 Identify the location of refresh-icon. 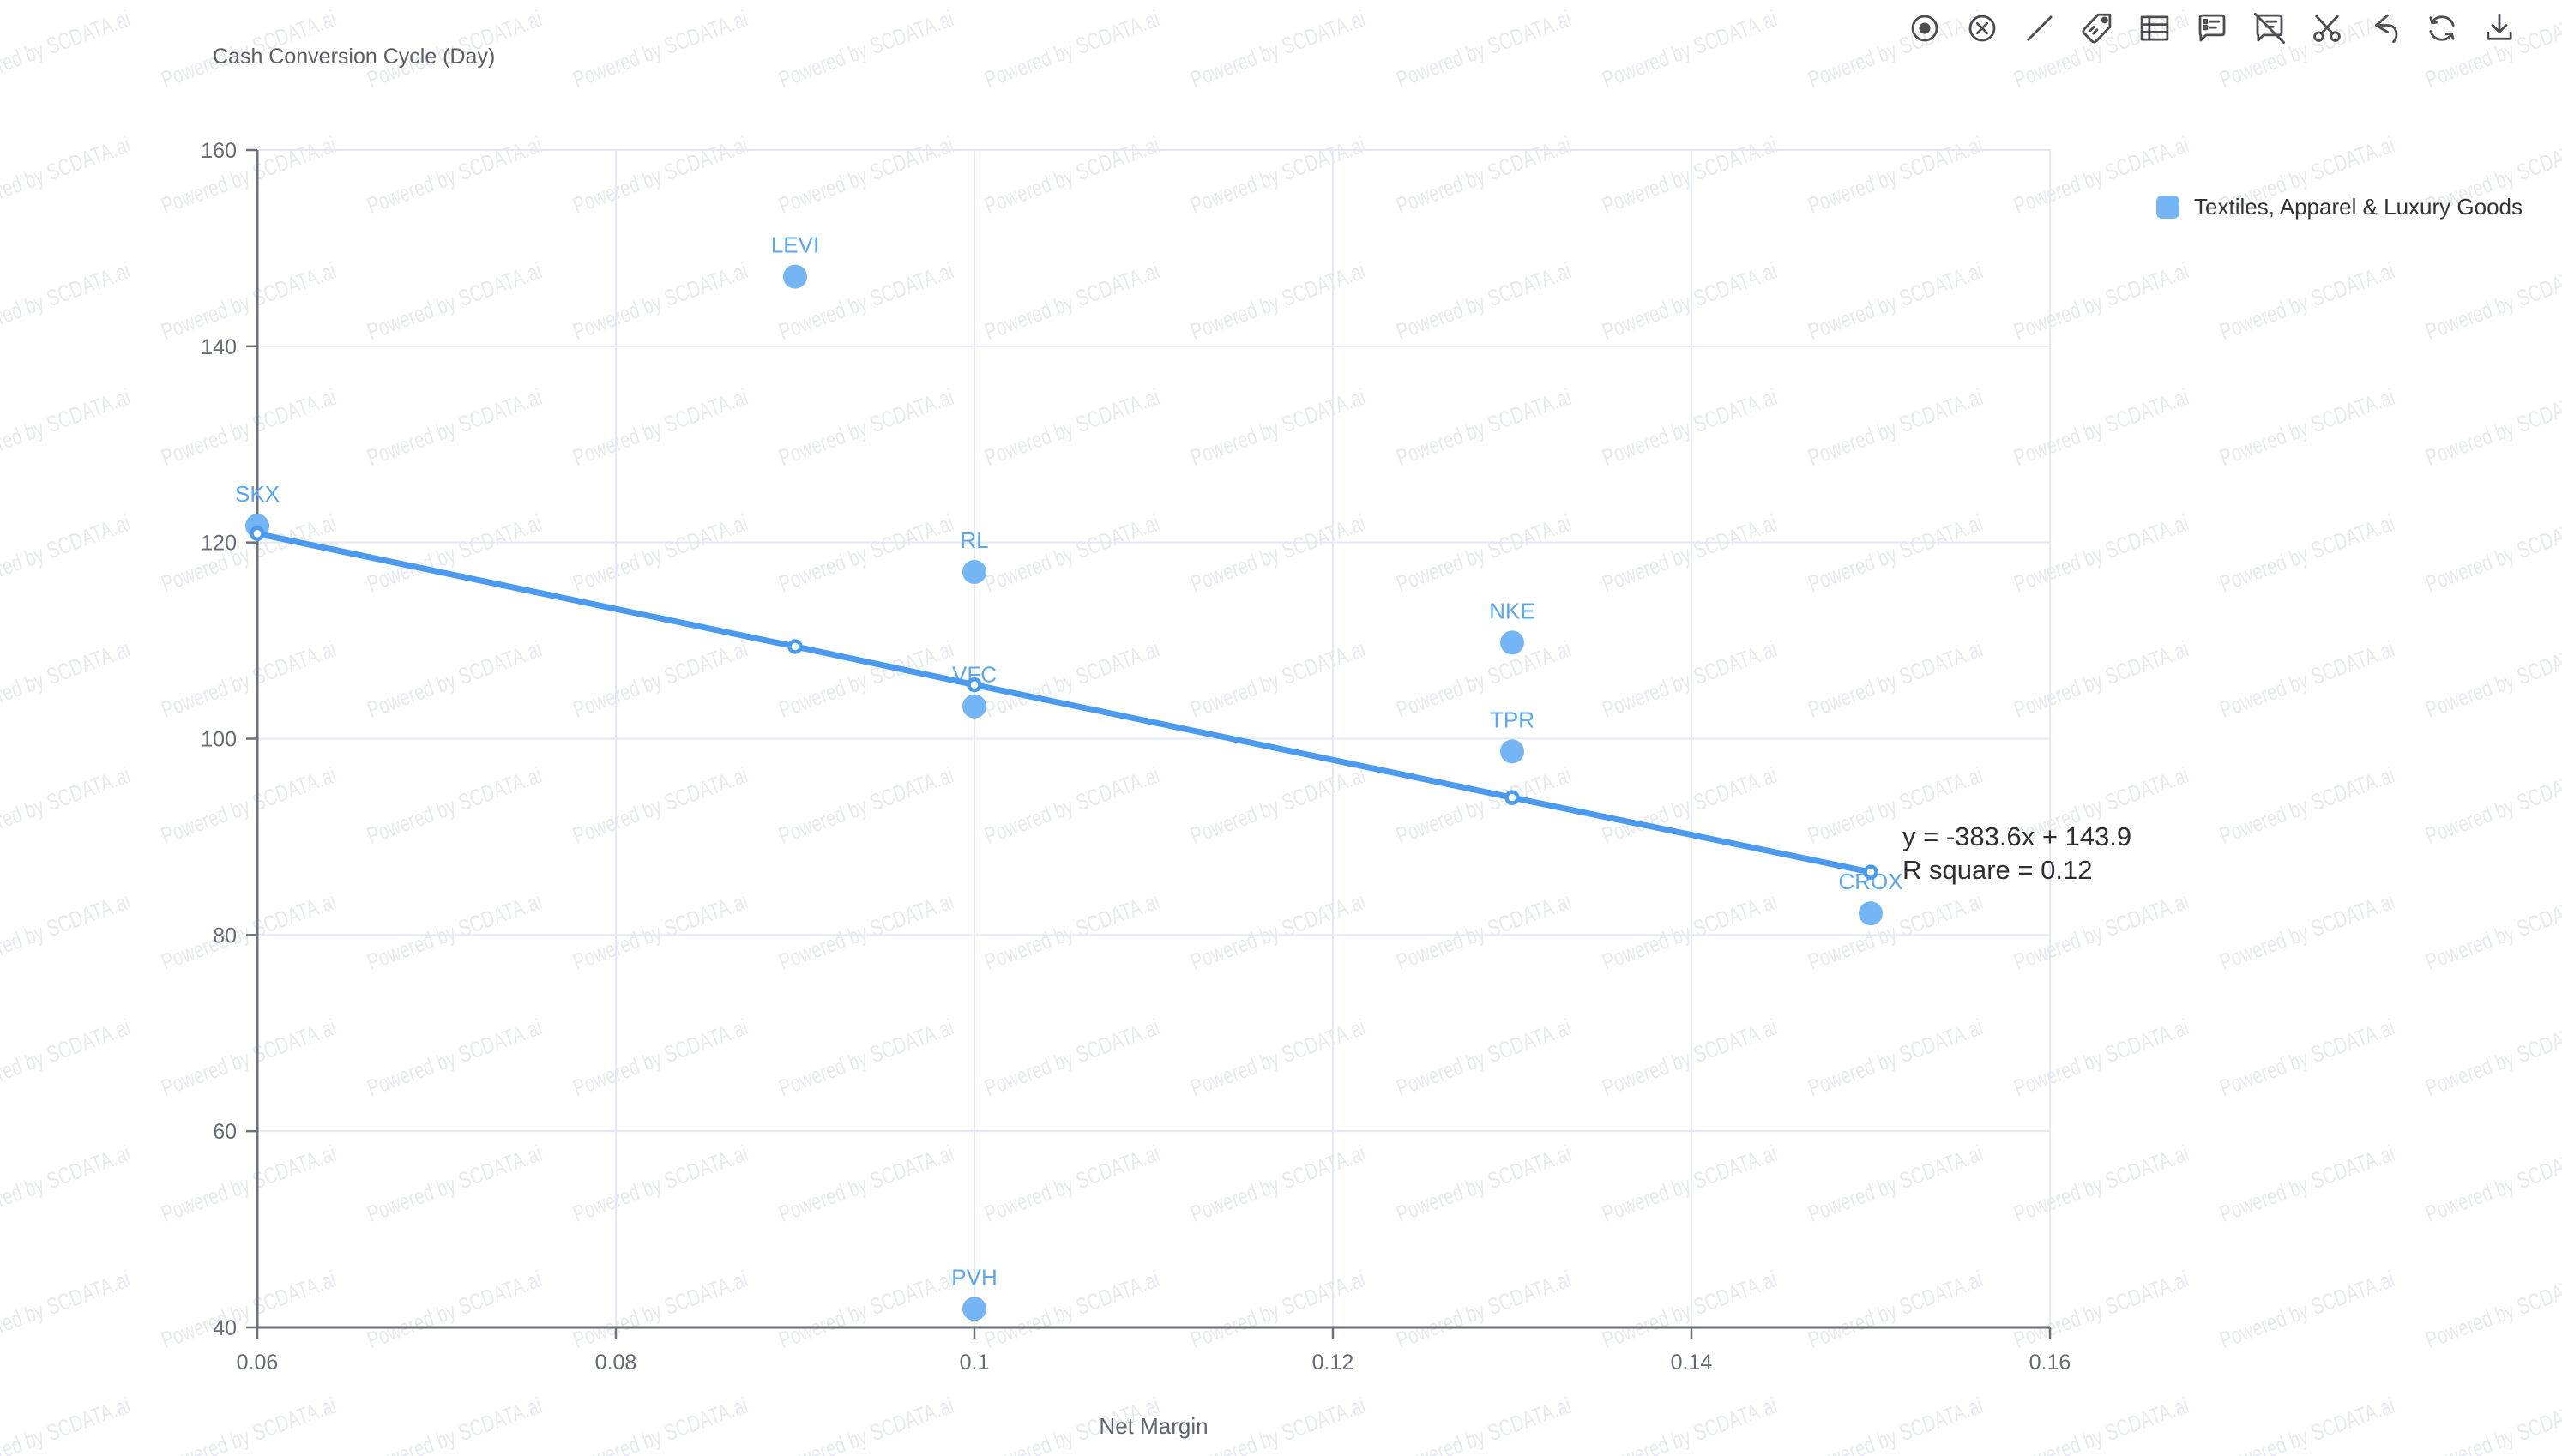
(2442, 28).